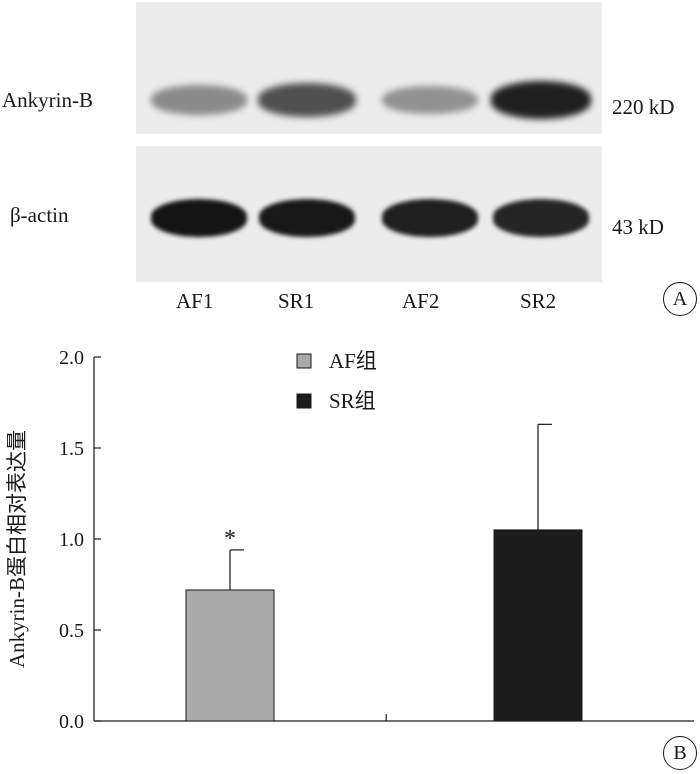 The width and height of the screenshot is (700, 774). Describe the element at coordinates (369, 68) in the screenshot. I see `blot-strip-ankyrin-b` at that location.